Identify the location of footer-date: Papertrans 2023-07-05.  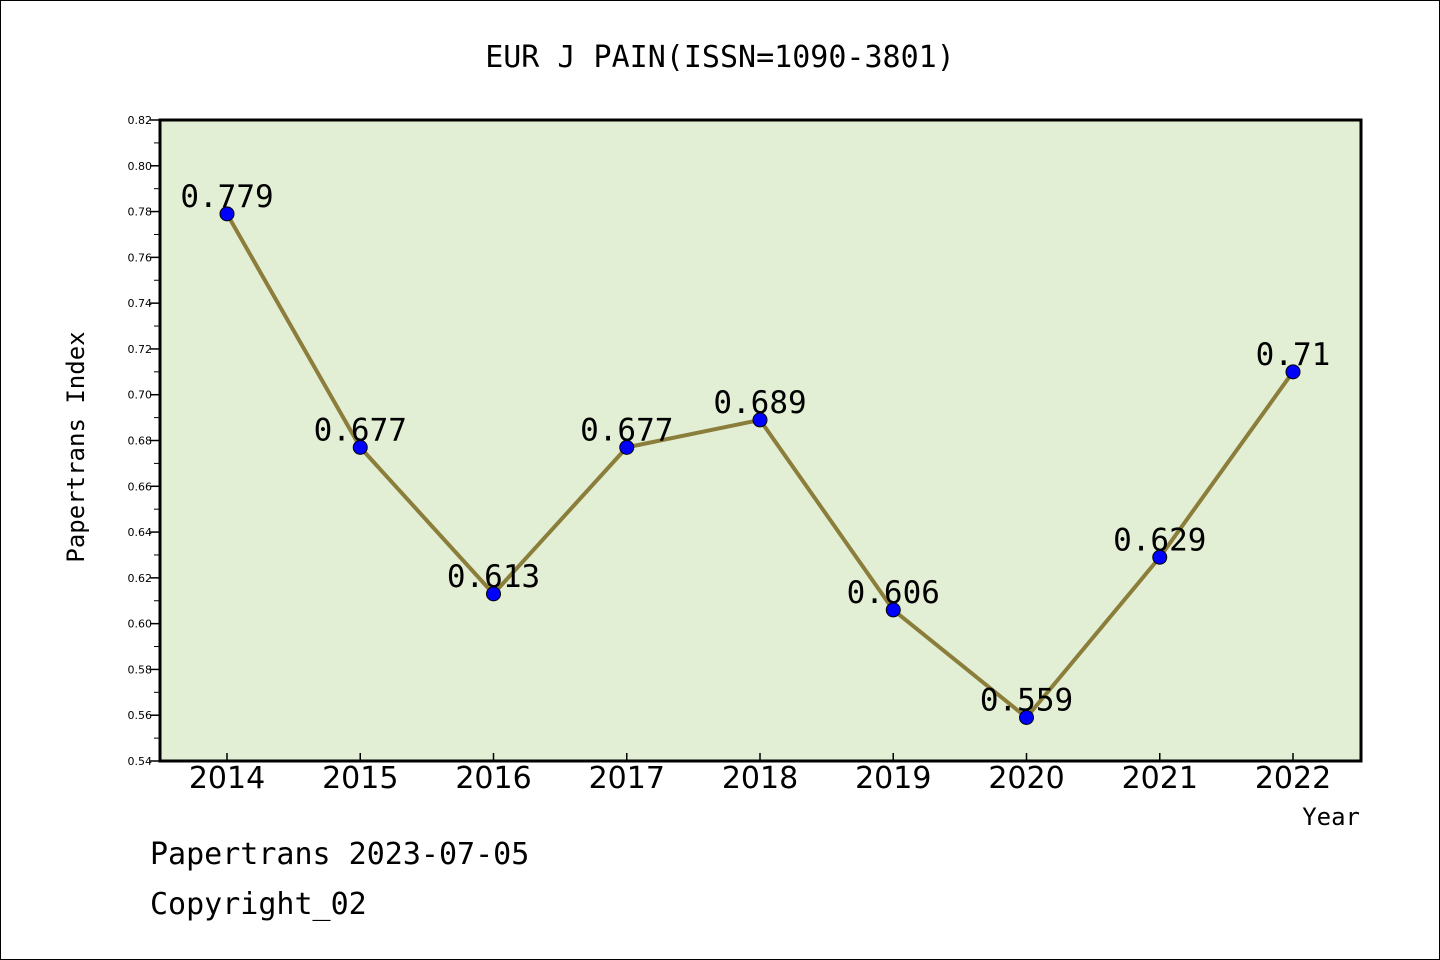
(339, 854).